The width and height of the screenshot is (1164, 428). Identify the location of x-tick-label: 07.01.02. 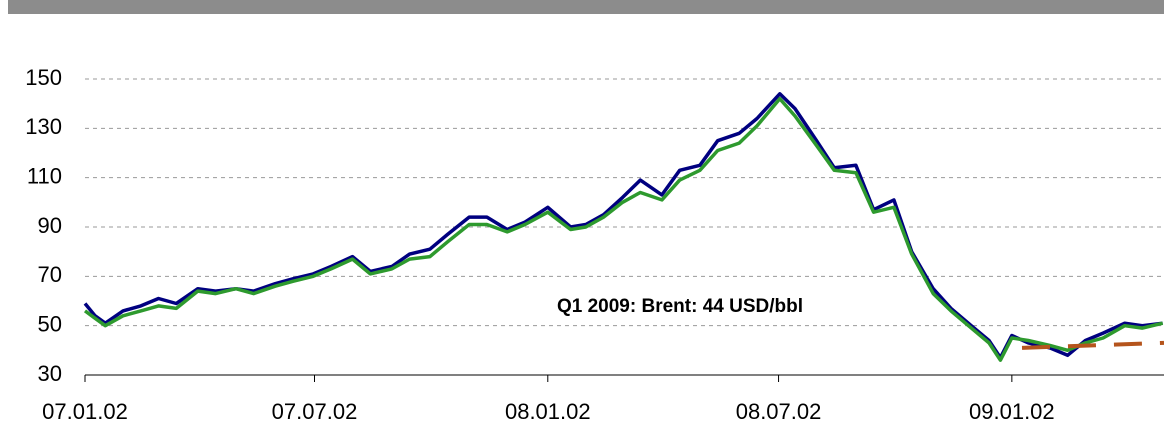
(85, 411).